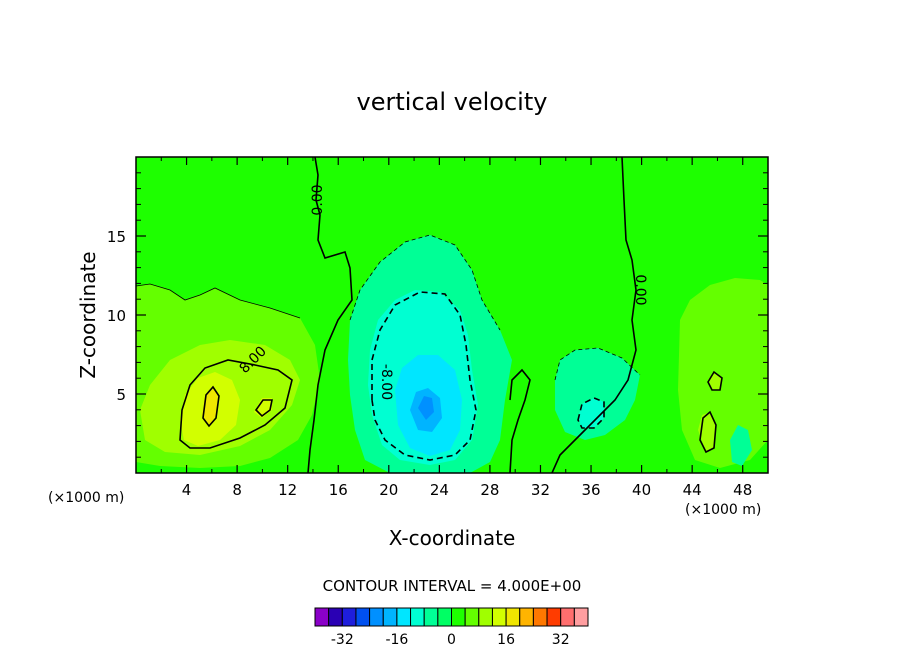 Image resolution: width=904 pixels, height=654 pixels. What do you see at coordinates (237, 490) in the screenshot?
I see `x-tick-label: 8` at bounding box center [237, 490].